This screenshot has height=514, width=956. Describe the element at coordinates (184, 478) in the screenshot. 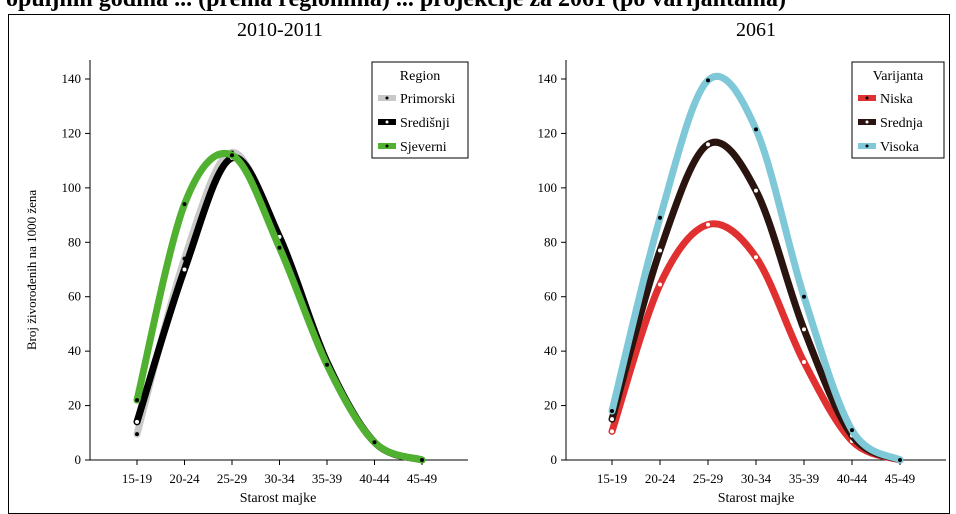

I see `left-x-tick-label: 20-24` at that location.